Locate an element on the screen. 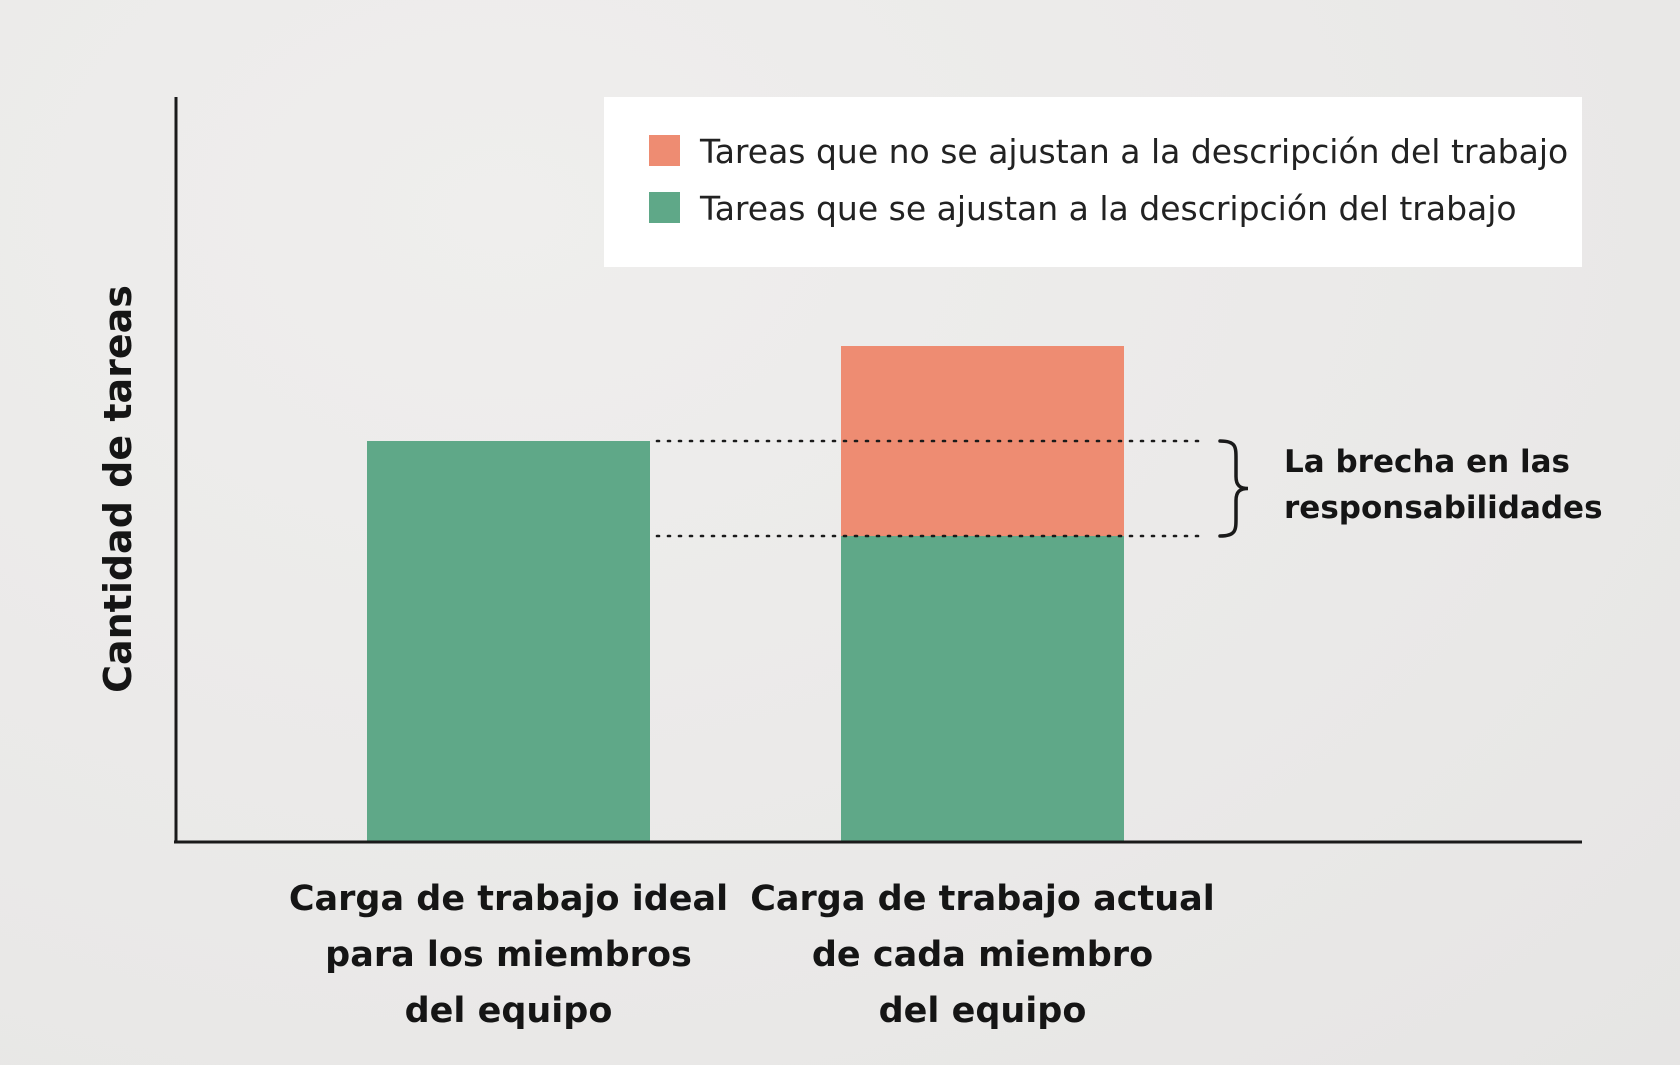 The height and width of the screenshot is (1065, 1680). gap-brace is located at coordinates (1233, 488).